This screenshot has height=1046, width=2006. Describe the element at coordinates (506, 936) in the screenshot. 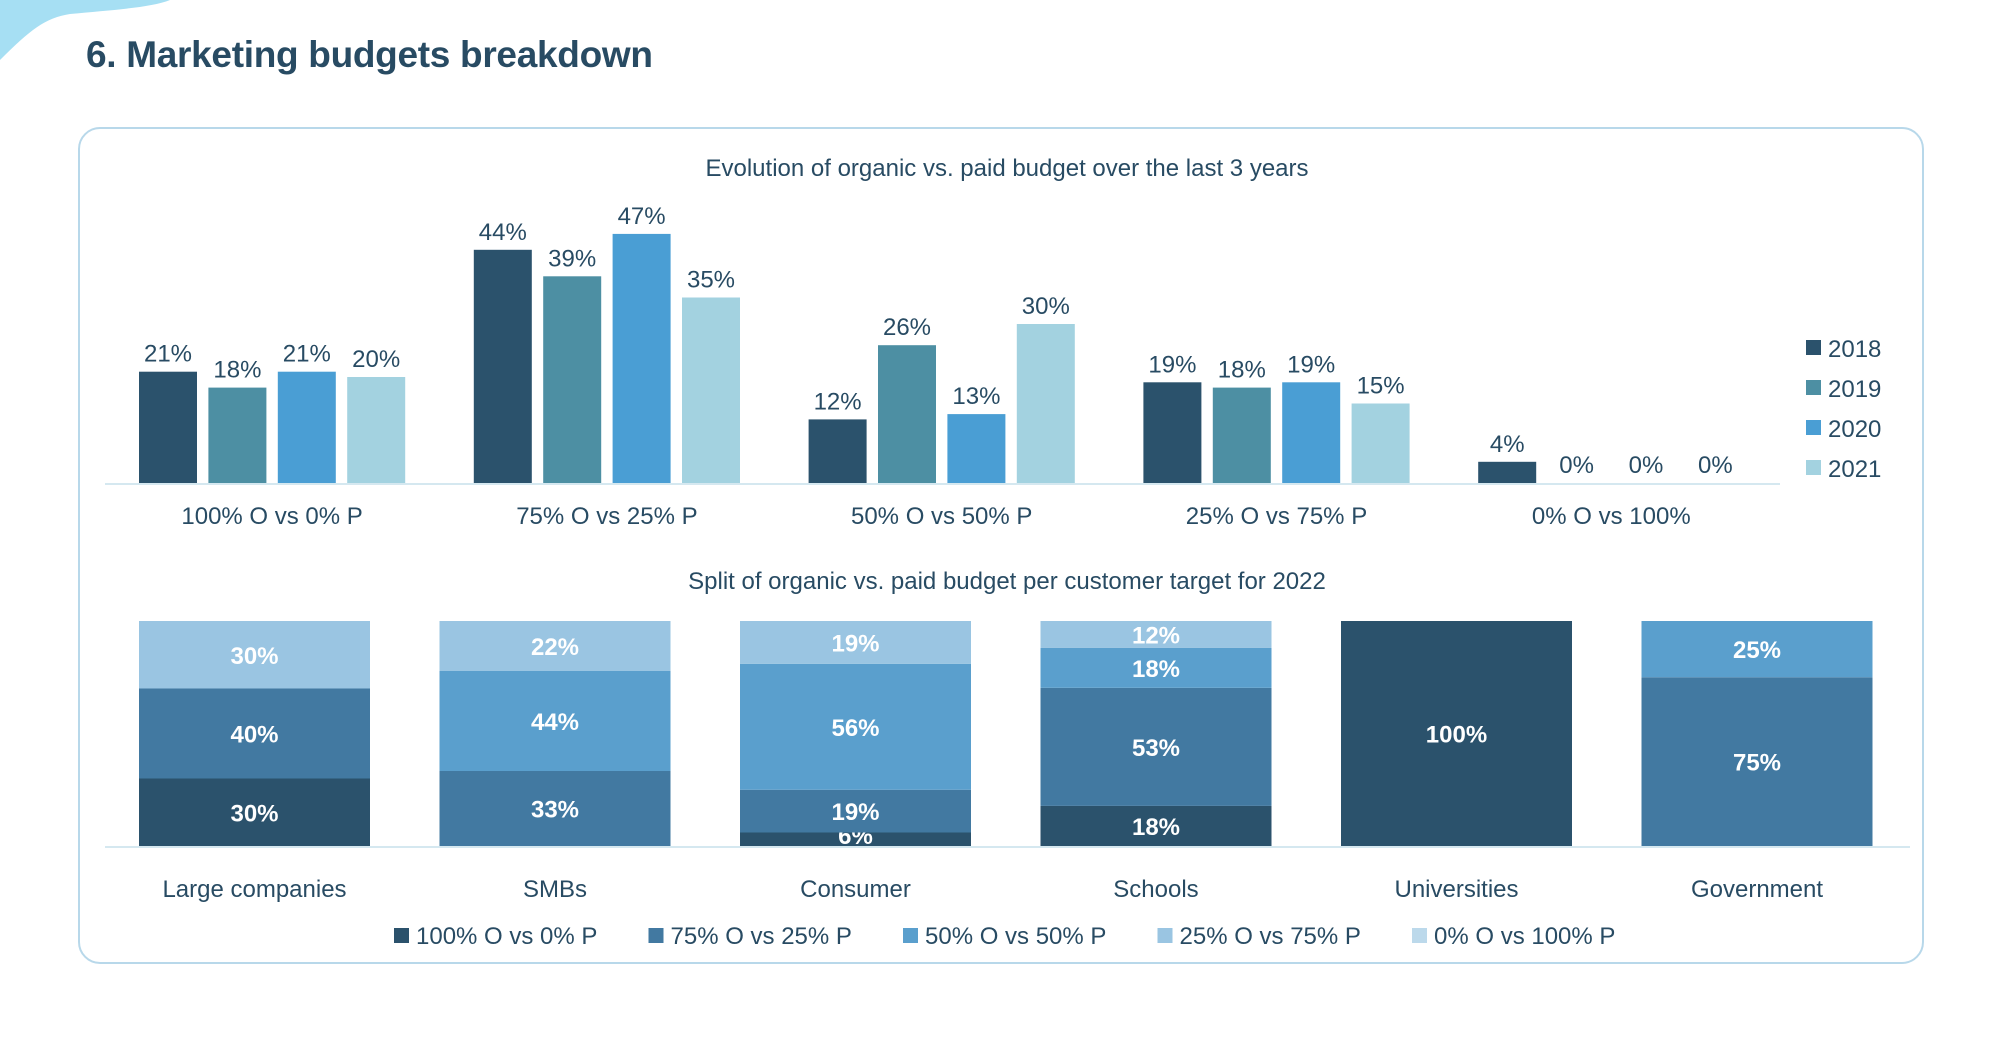

I see `legend-label: 100% O vs 0% P` at that location.